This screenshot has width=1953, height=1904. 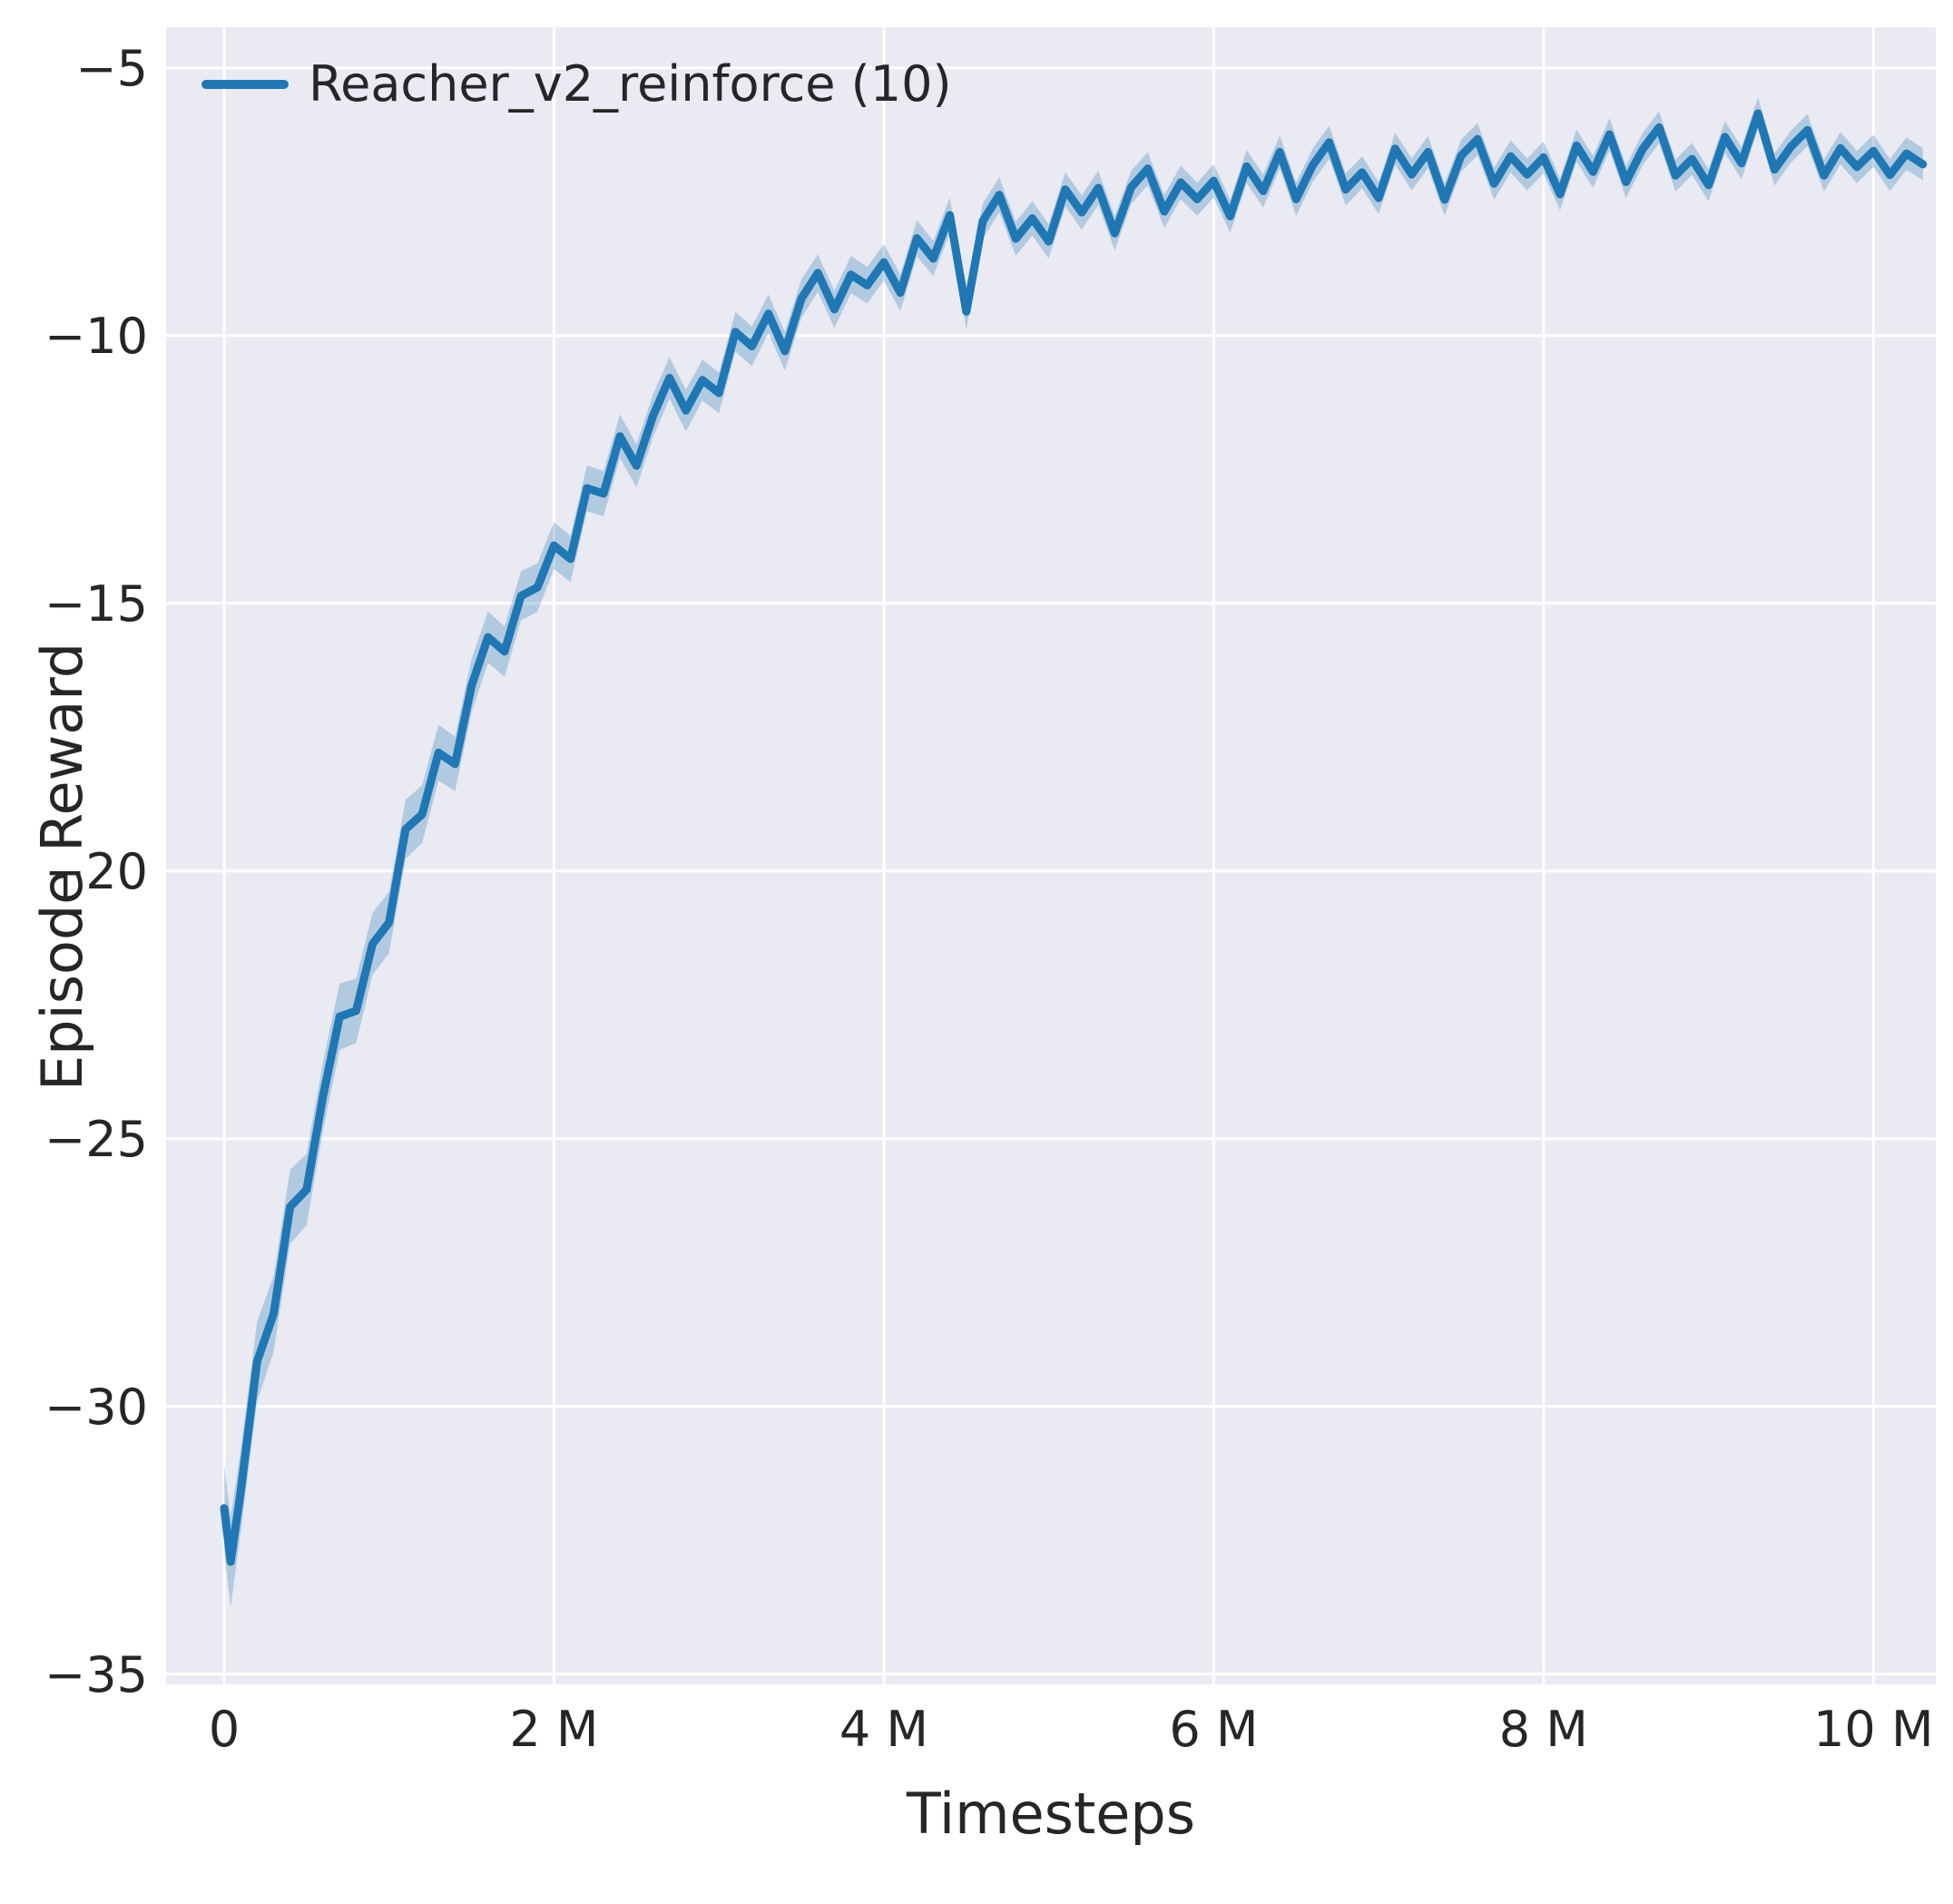 I want to click on y-tick-label: −20, so click(x=96, y=872).